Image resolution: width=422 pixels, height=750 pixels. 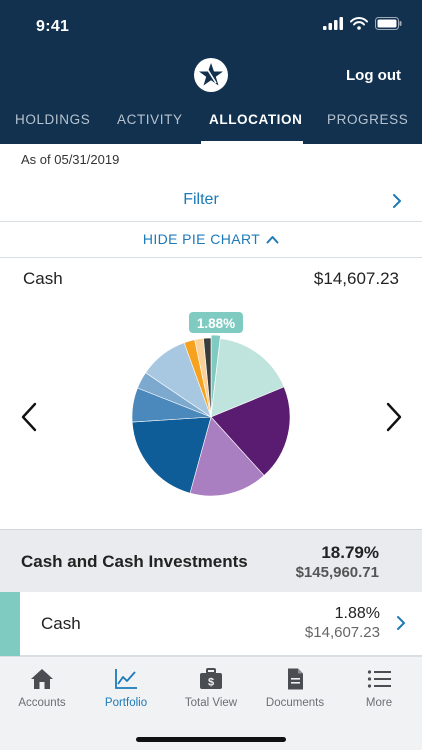 I want to click on group-amount: $145,960.71, so click(x=337, y=572).